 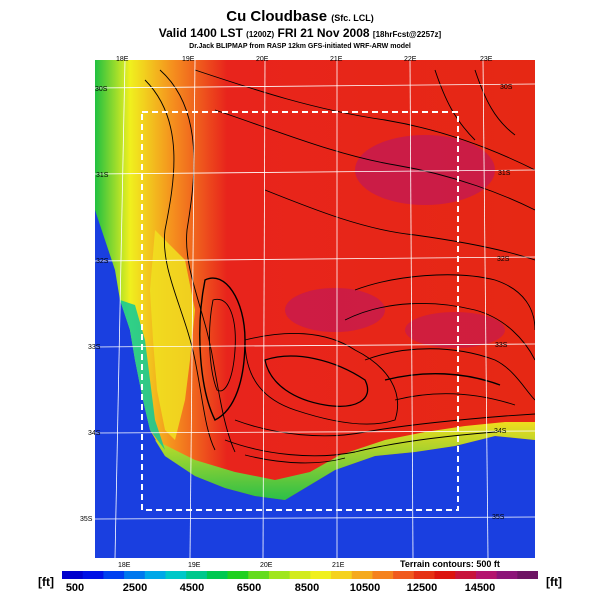 What do you see at coordinates (501, 345) in the screenshot?
I see `lat-label-33s-east: 33S` at bounding box center [501, 345].